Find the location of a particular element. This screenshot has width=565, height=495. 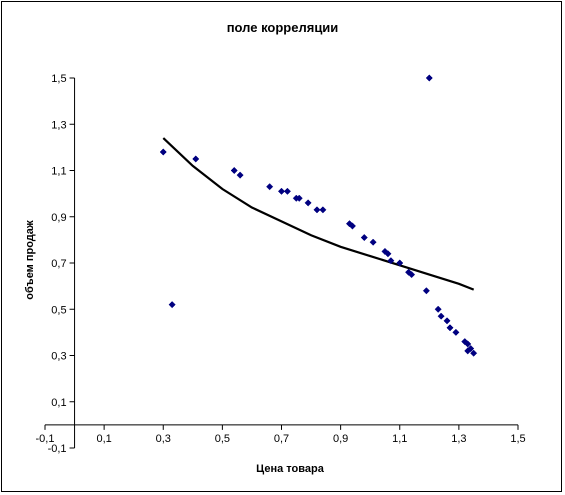

y-tick-label: 0,5 is located at coordinates (58, 310).